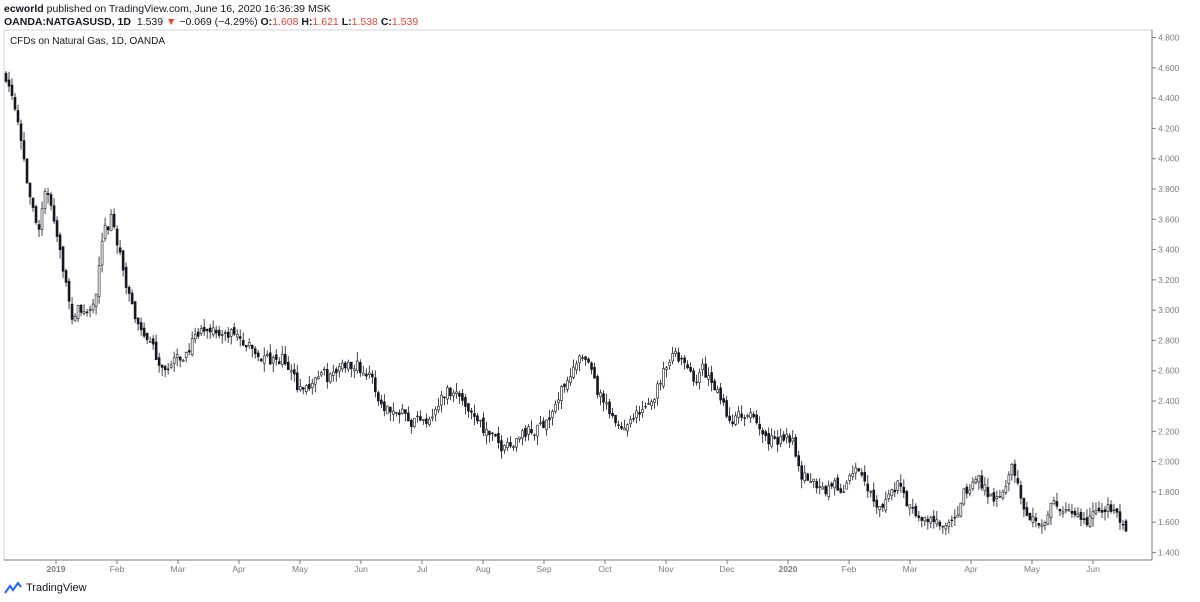 The image size is (1200, 602). What do you see at coordinates (24, 9) in the screenshot?
I see `publisher-name: ecworld` at bounding box center [24, 9].